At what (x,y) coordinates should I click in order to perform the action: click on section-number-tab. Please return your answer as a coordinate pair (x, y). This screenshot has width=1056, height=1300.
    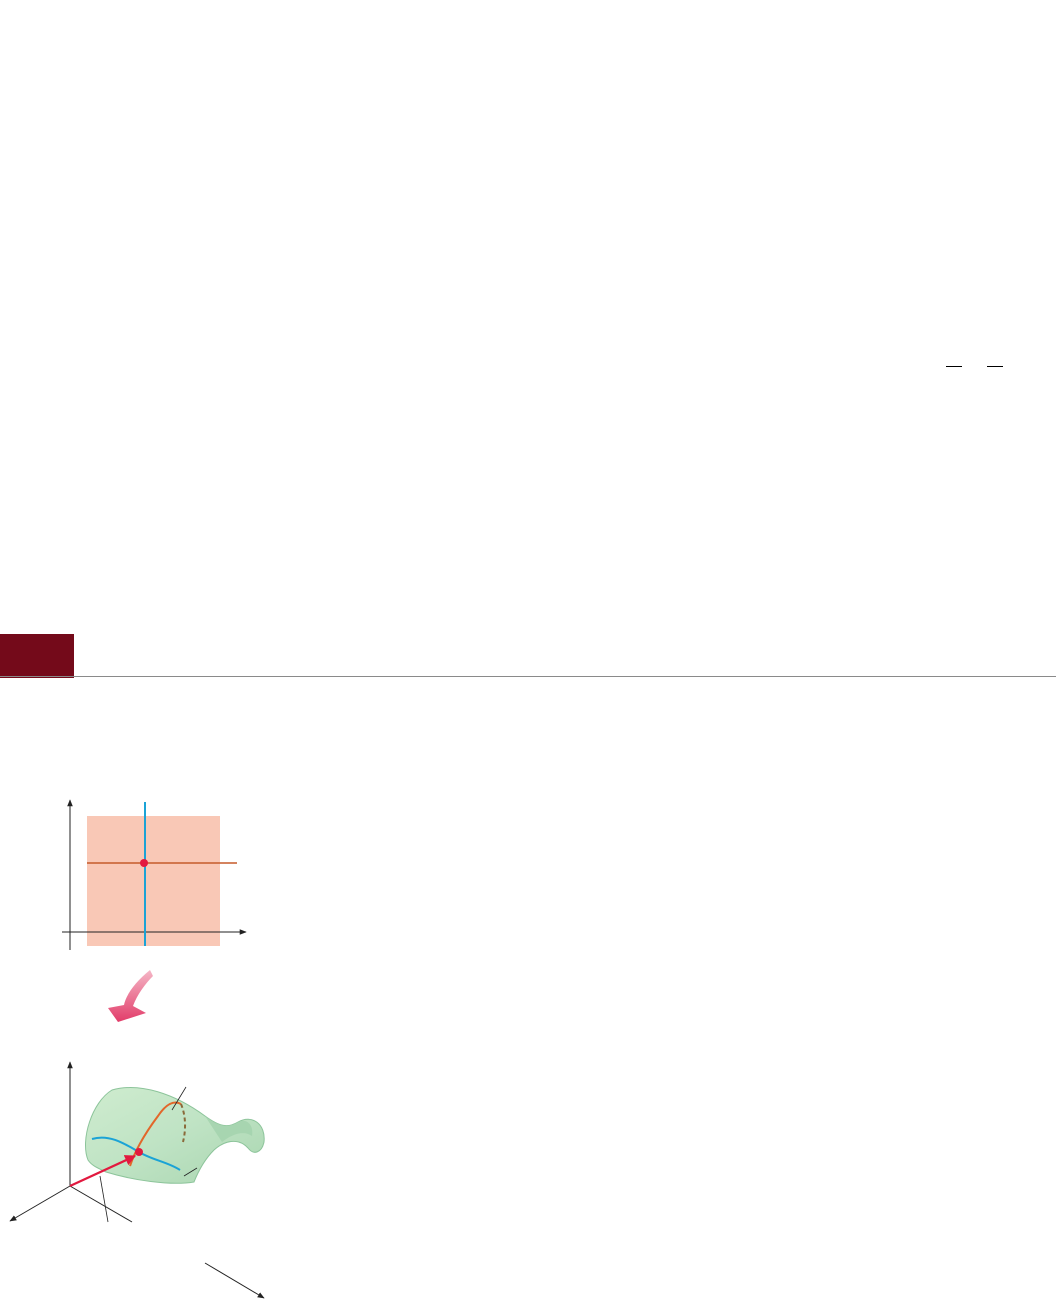
    Looking at the image, I should click on (37, 656).